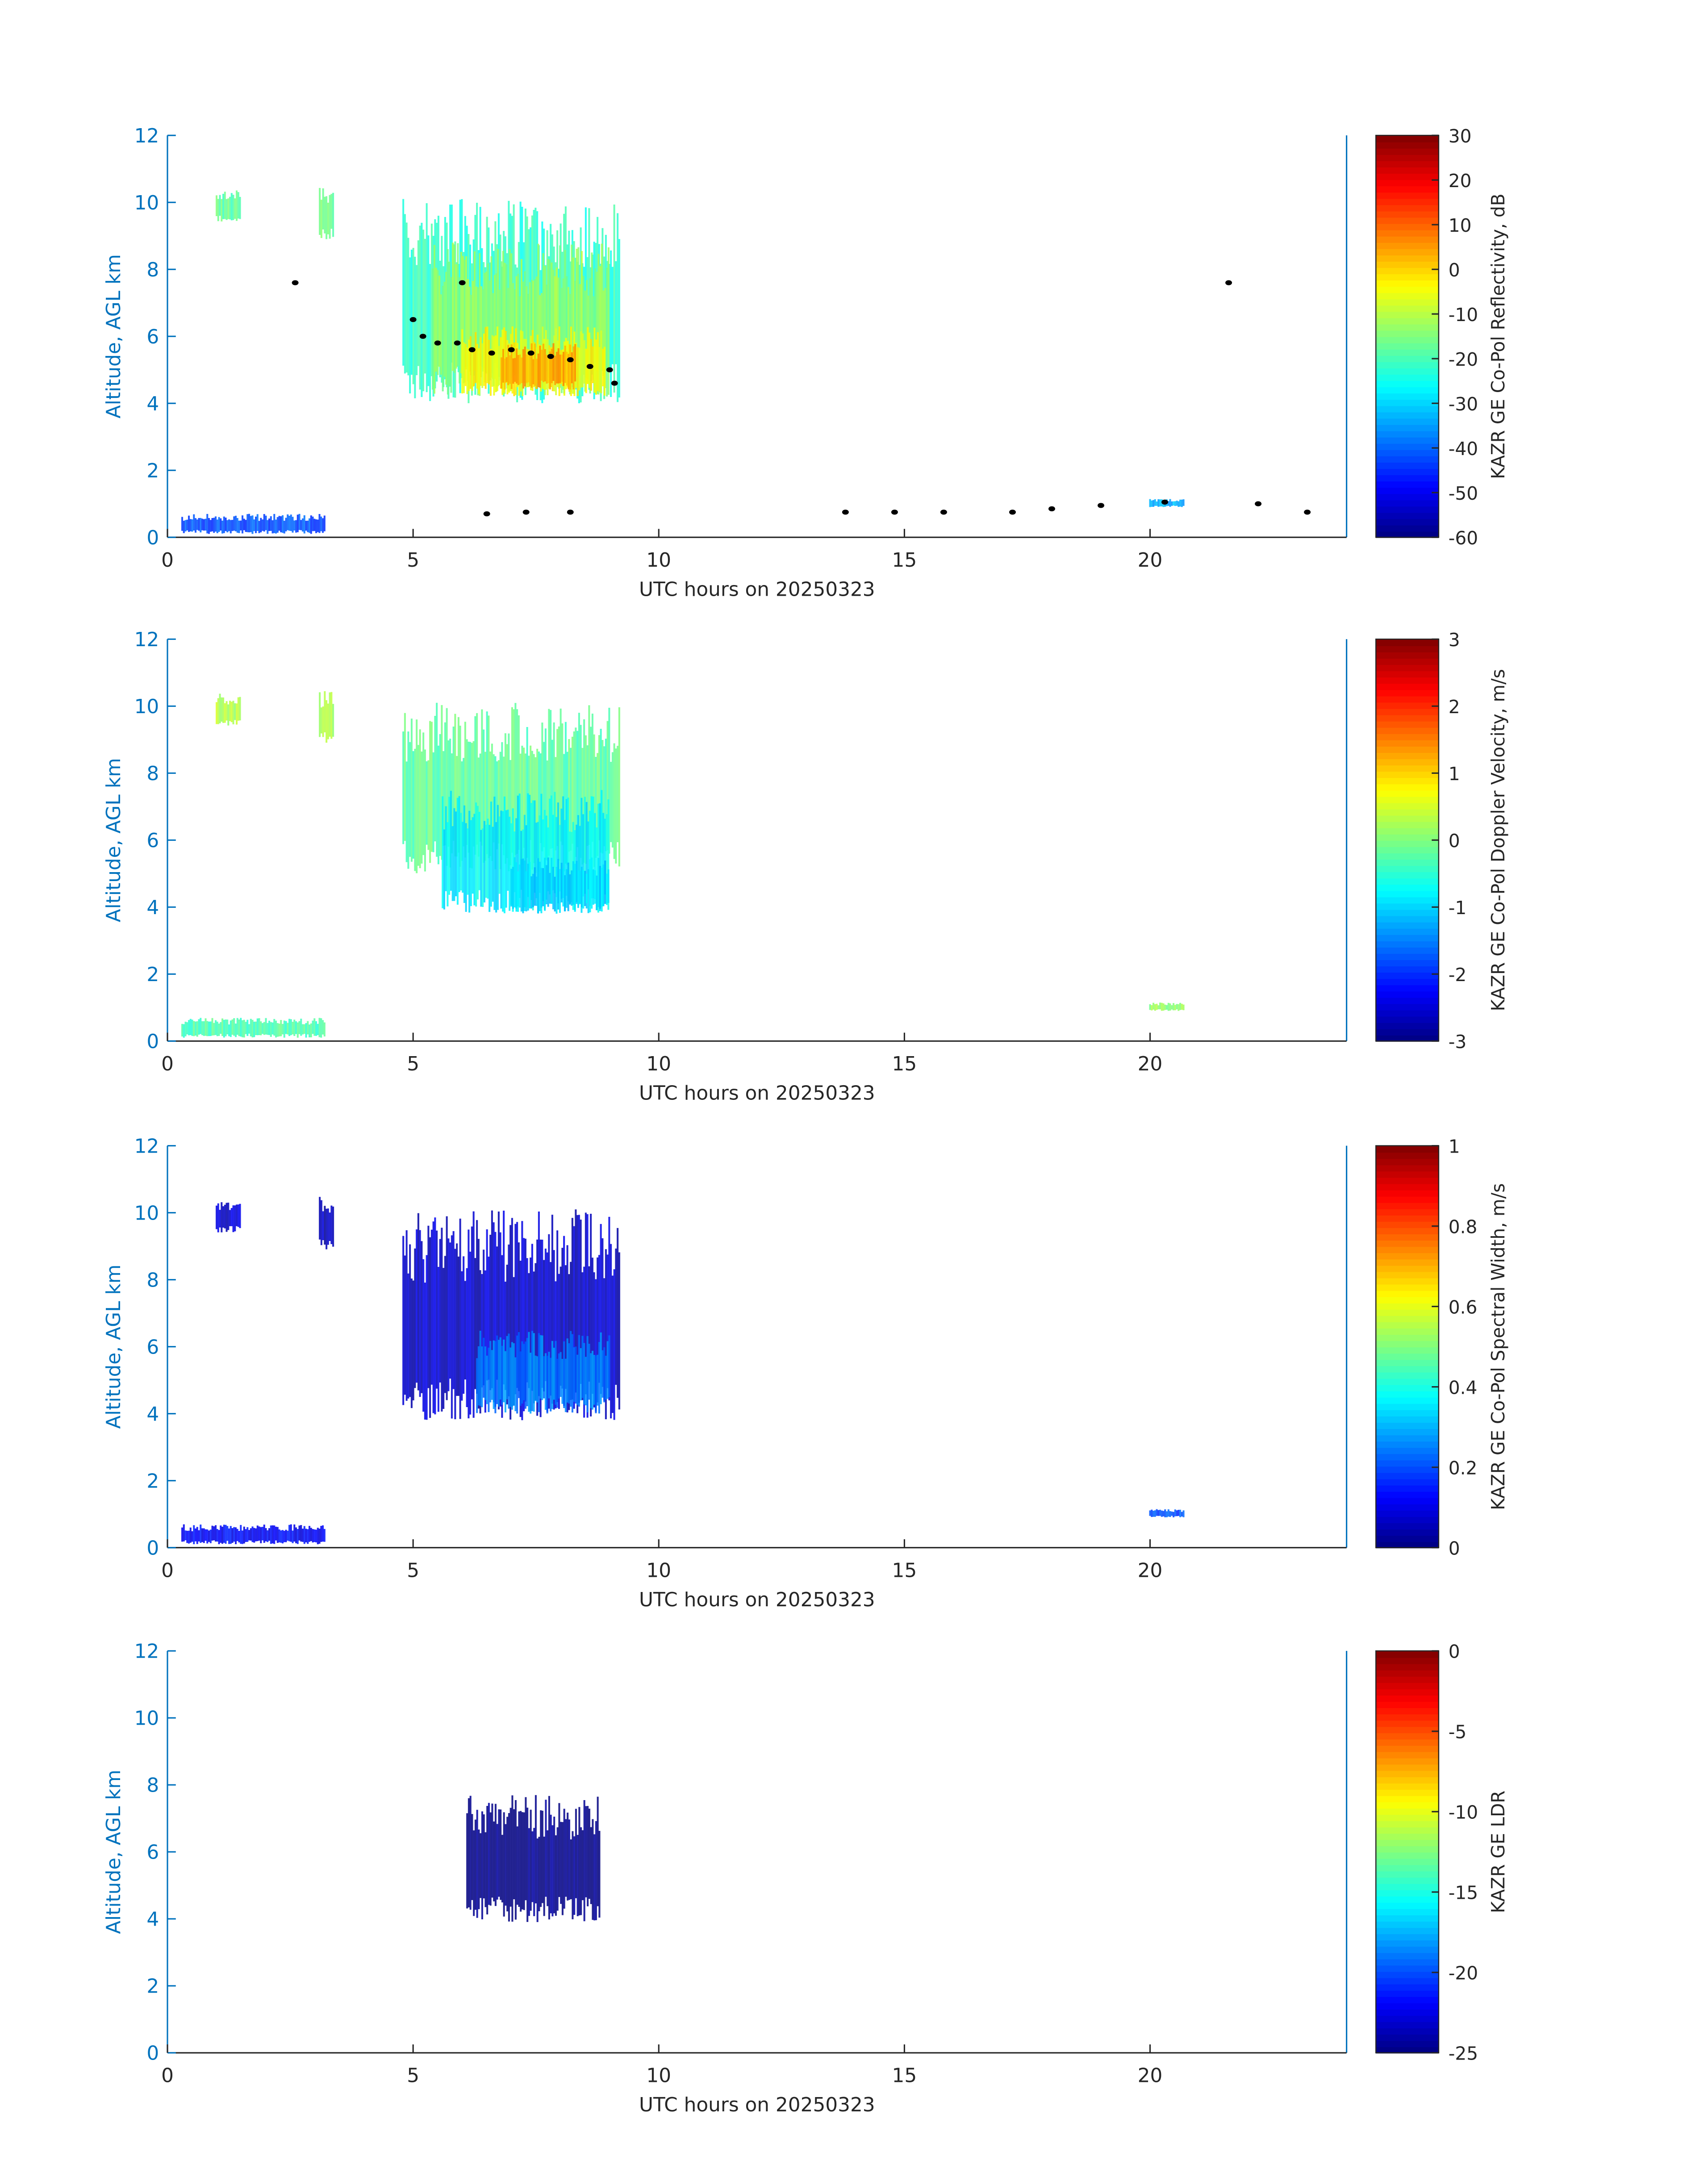 The width and height of the screenshot is (1708, 2177). I want to click on colorbar-label: KAZR GE Co-Pol Spectral Width, m/s, so click(1498, 1346).